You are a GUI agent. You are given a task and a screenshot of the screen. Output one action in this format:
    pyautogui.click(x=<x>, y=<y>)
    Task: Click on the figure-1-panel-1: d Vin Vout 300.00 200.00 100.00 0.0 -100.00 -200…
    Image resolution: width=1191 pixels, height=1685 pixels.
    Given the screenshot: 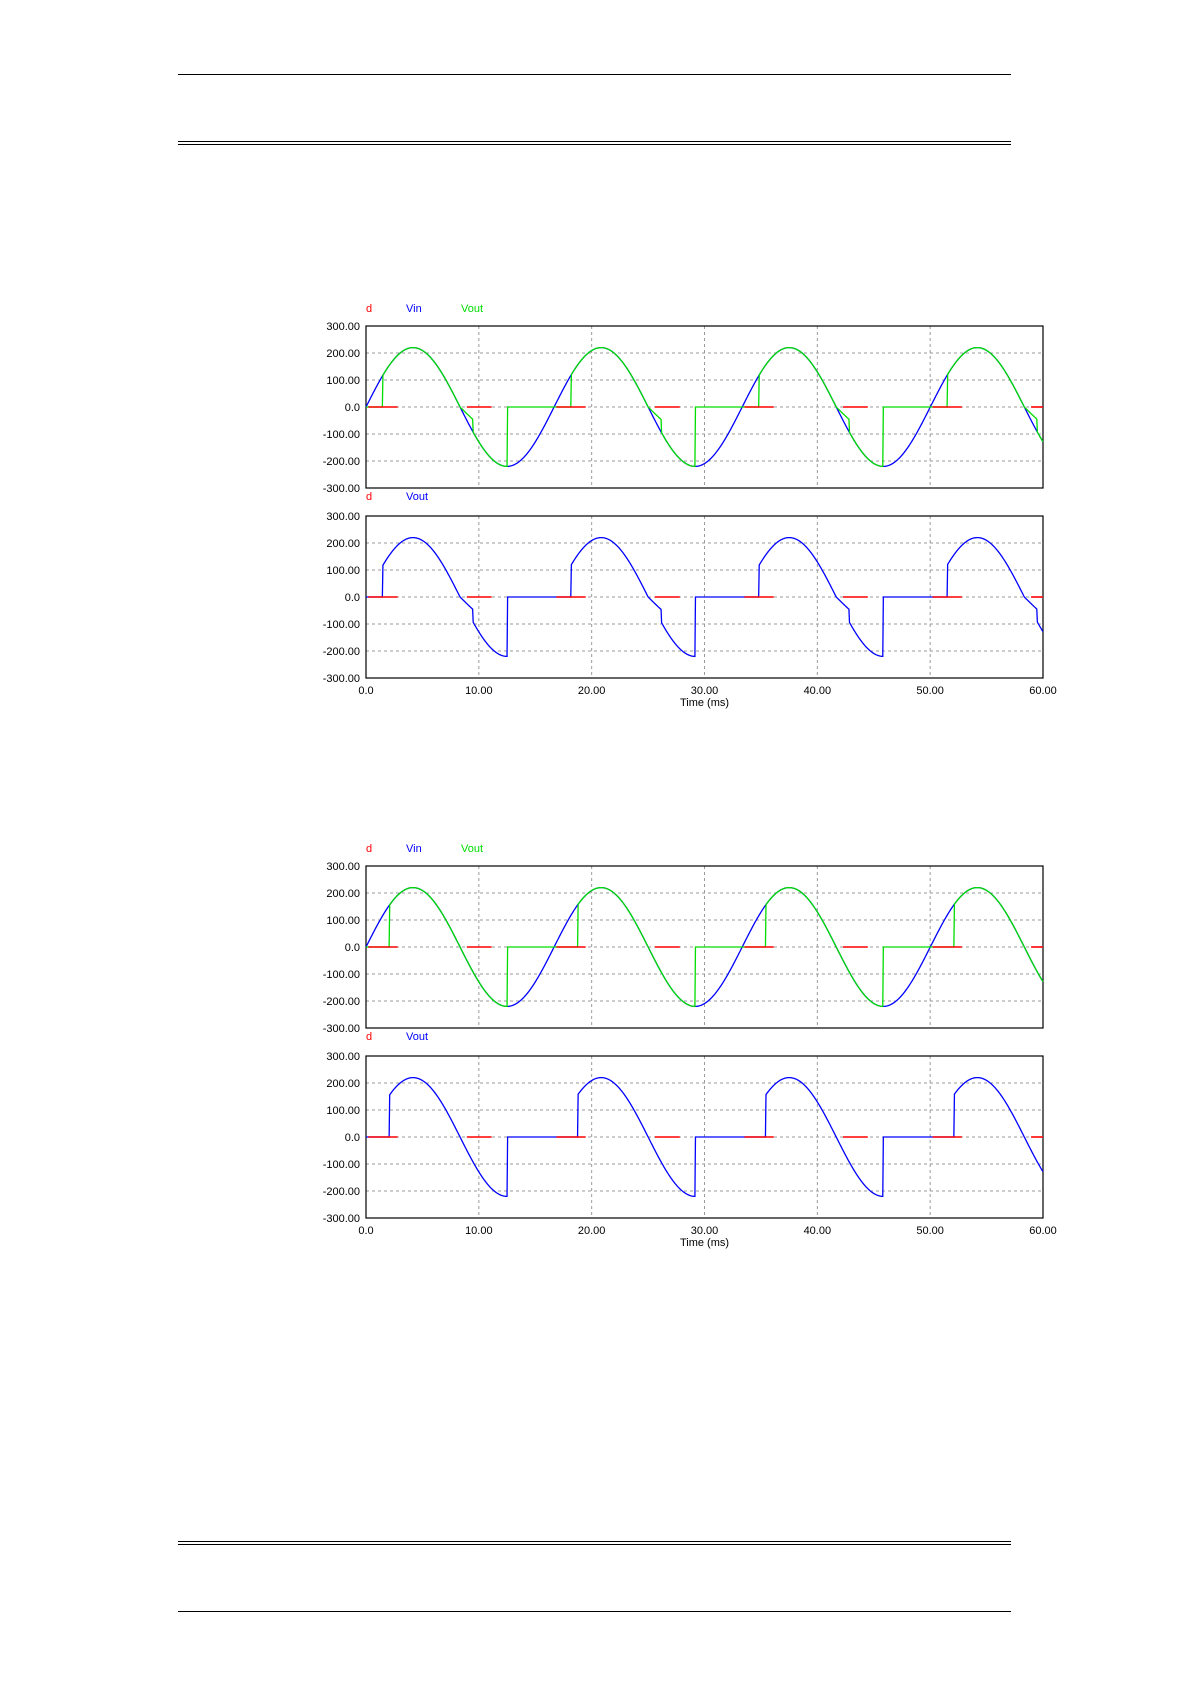 What is the action you would take?
    pyautogui.click(x=683, y=399)
    